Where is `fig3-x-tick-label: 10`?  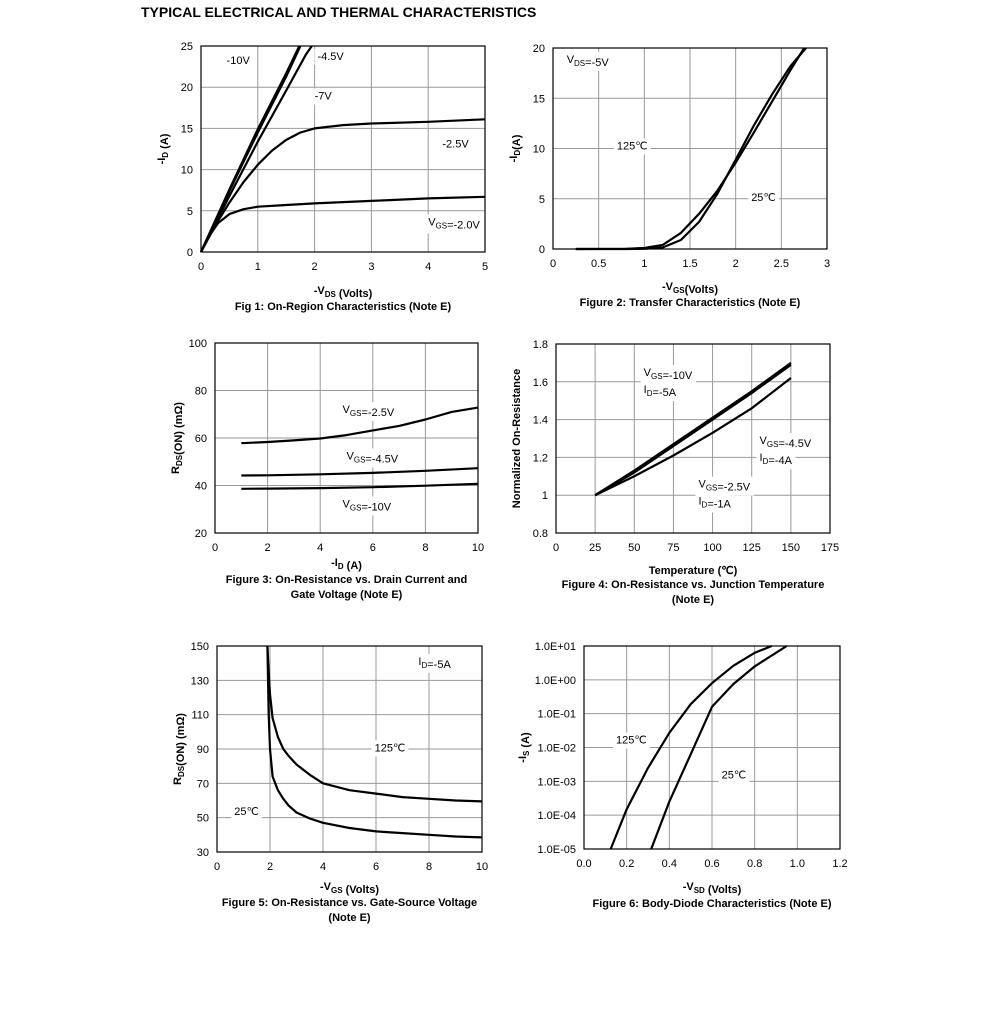
fig3-x-tick-label: 10 is located at coordinates (478, 548).